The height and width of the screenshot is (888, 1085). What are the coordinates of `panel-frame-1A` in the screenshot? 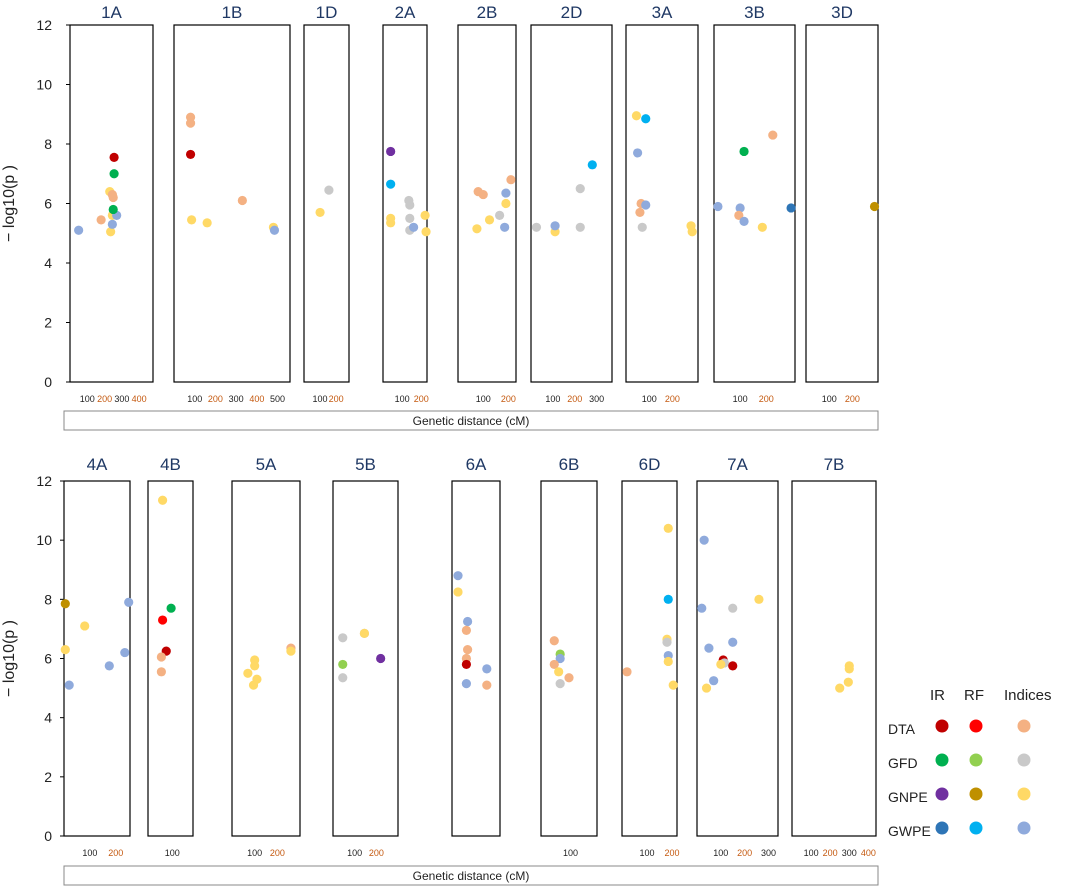 It's located at (111, 203).